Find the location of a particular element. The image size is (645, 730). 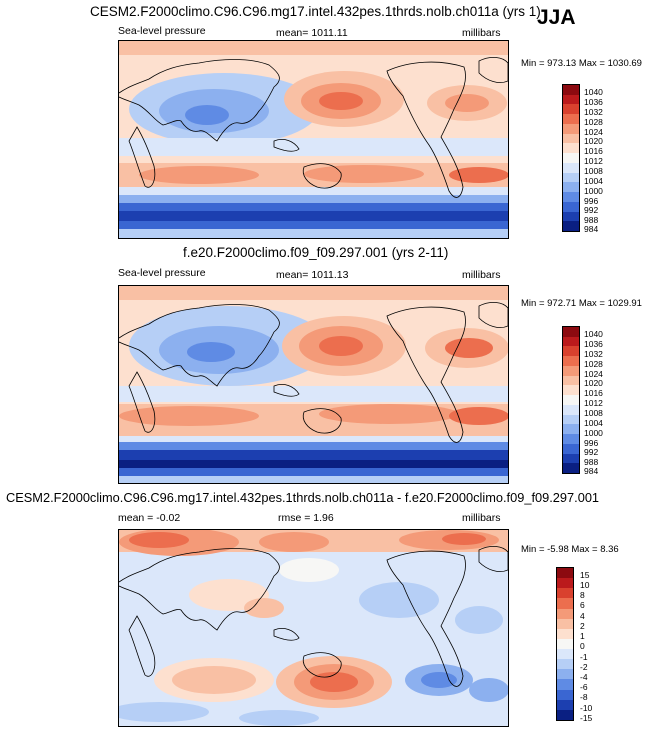

colorbar-tick-label: -8 is located at coordinates (584, 697).